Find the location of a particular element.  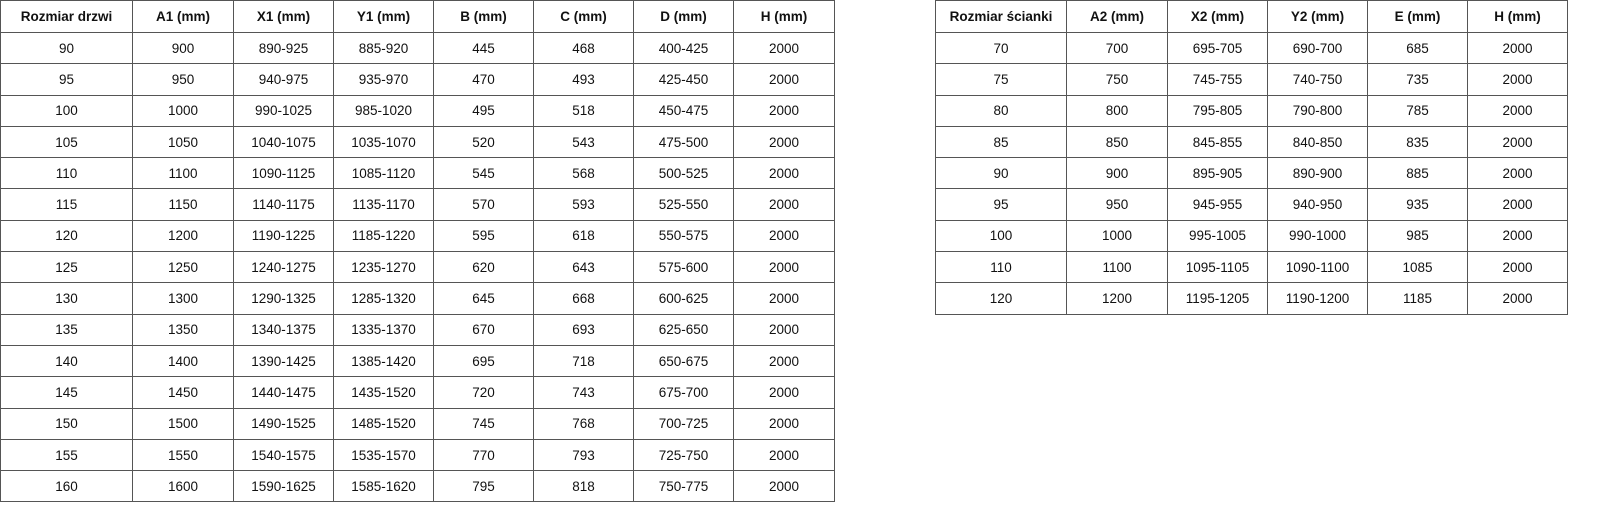

table-cell: 400-425 is located at coordinates (683, 48).